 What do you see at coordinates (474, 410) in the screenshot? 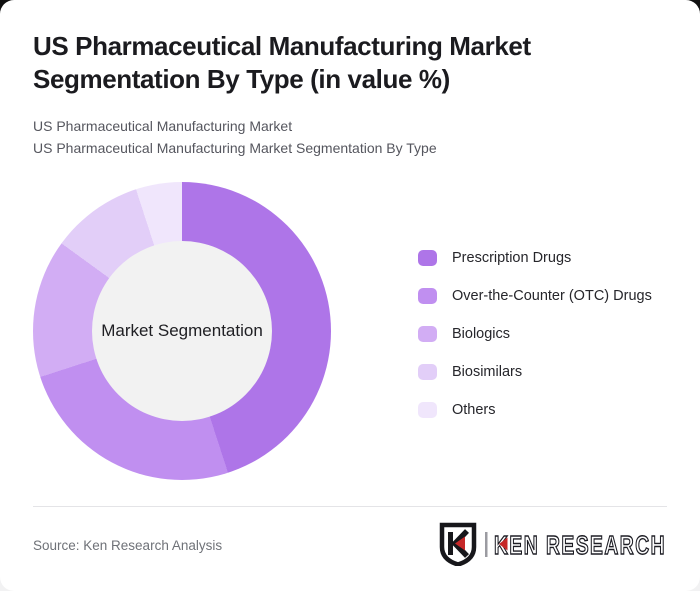
I see `legend-label: Others` at bounding box center [474, 410].